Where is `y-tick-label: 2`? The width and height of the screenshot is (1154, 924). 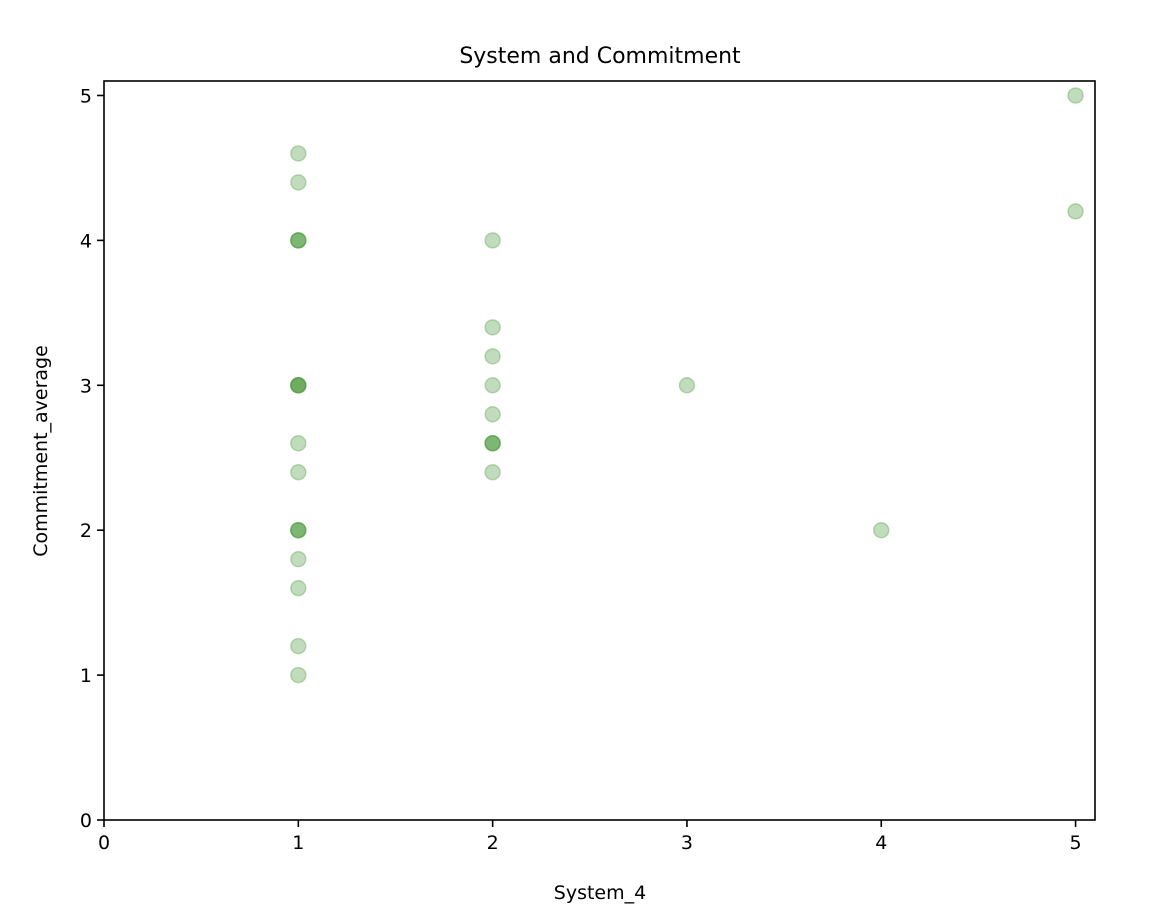 y-tick-label: 2 is located at coordinates (86, 531).